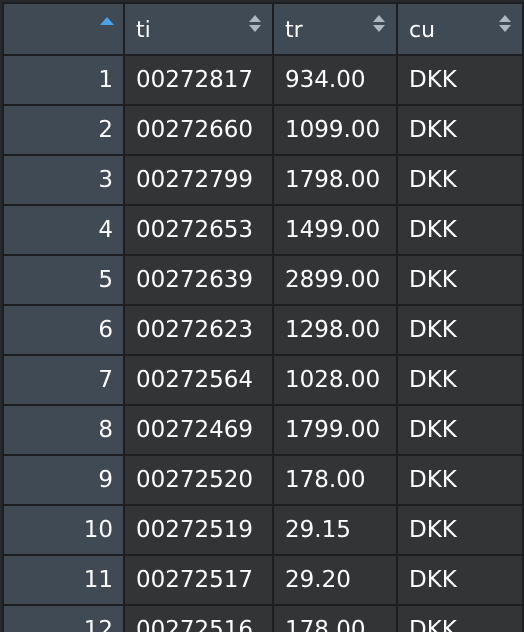 This screenshot has height=632, width=524. What do you see at coordinates (198, 29) in the screenshot?
I see `column-header-ti: ti` at bounding box center [198, 29].